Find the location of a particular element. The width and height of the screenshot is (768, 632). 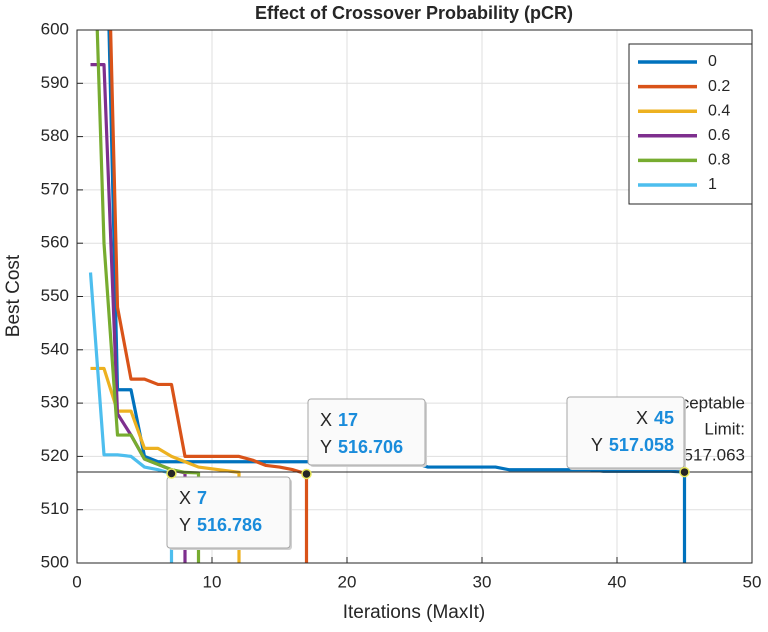

x-tick-label: 20 is located at coordinates (347, 581).